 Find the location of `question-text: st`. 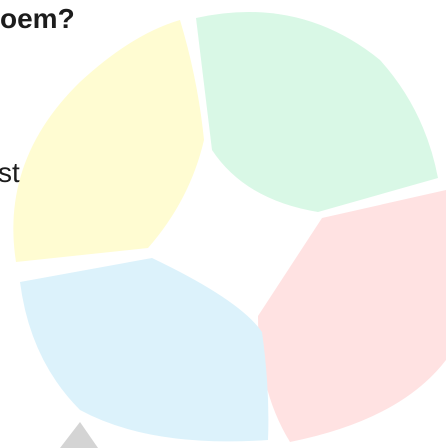

question-text: st is located at coordinates (10, 172).